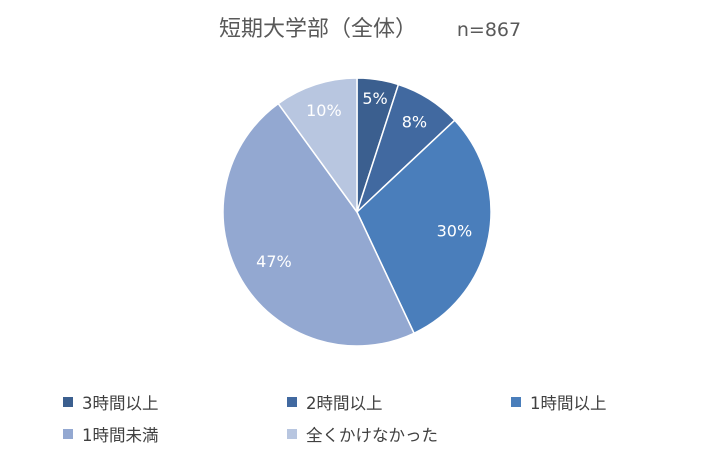 This screenshot has width=715, height=456. Describe the element at coordinates (489, 30) in the screenshot. I see `chart-subtitle: n=867` at that location.